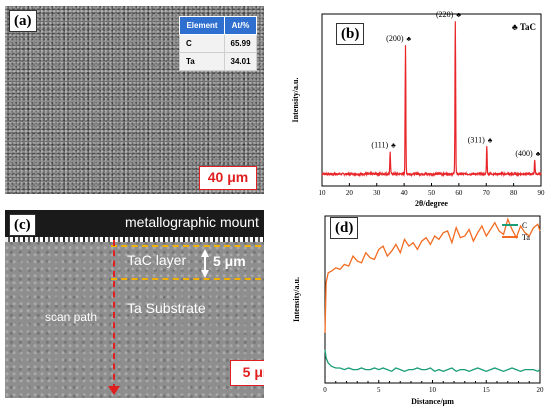 The width and height of the screenshot is (550, 417). I want to click on table-row: Ta 34.01, so click(217, 61).